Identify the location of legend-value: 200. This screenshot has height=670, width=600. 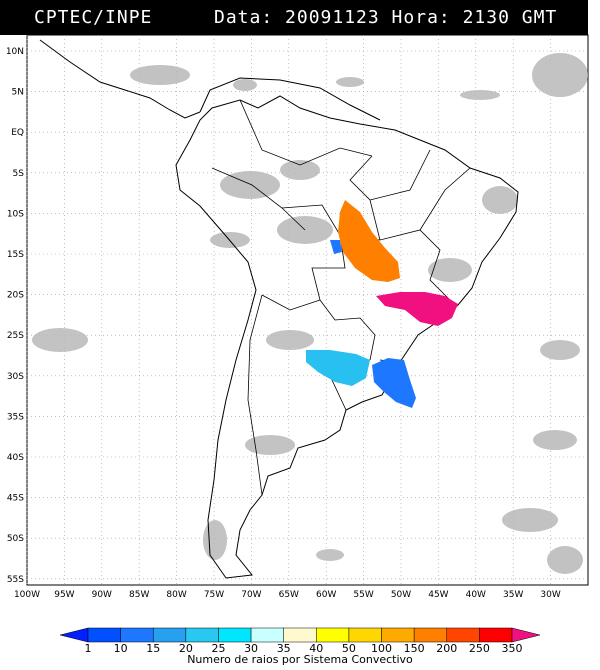
(446, 648).